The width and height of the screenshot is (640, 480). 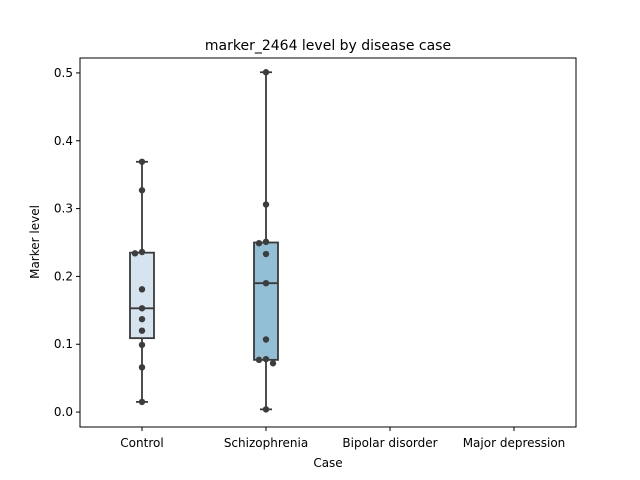 I want to click on chart-title: marker_2464 level by disease case, so click(x=328, y=46).